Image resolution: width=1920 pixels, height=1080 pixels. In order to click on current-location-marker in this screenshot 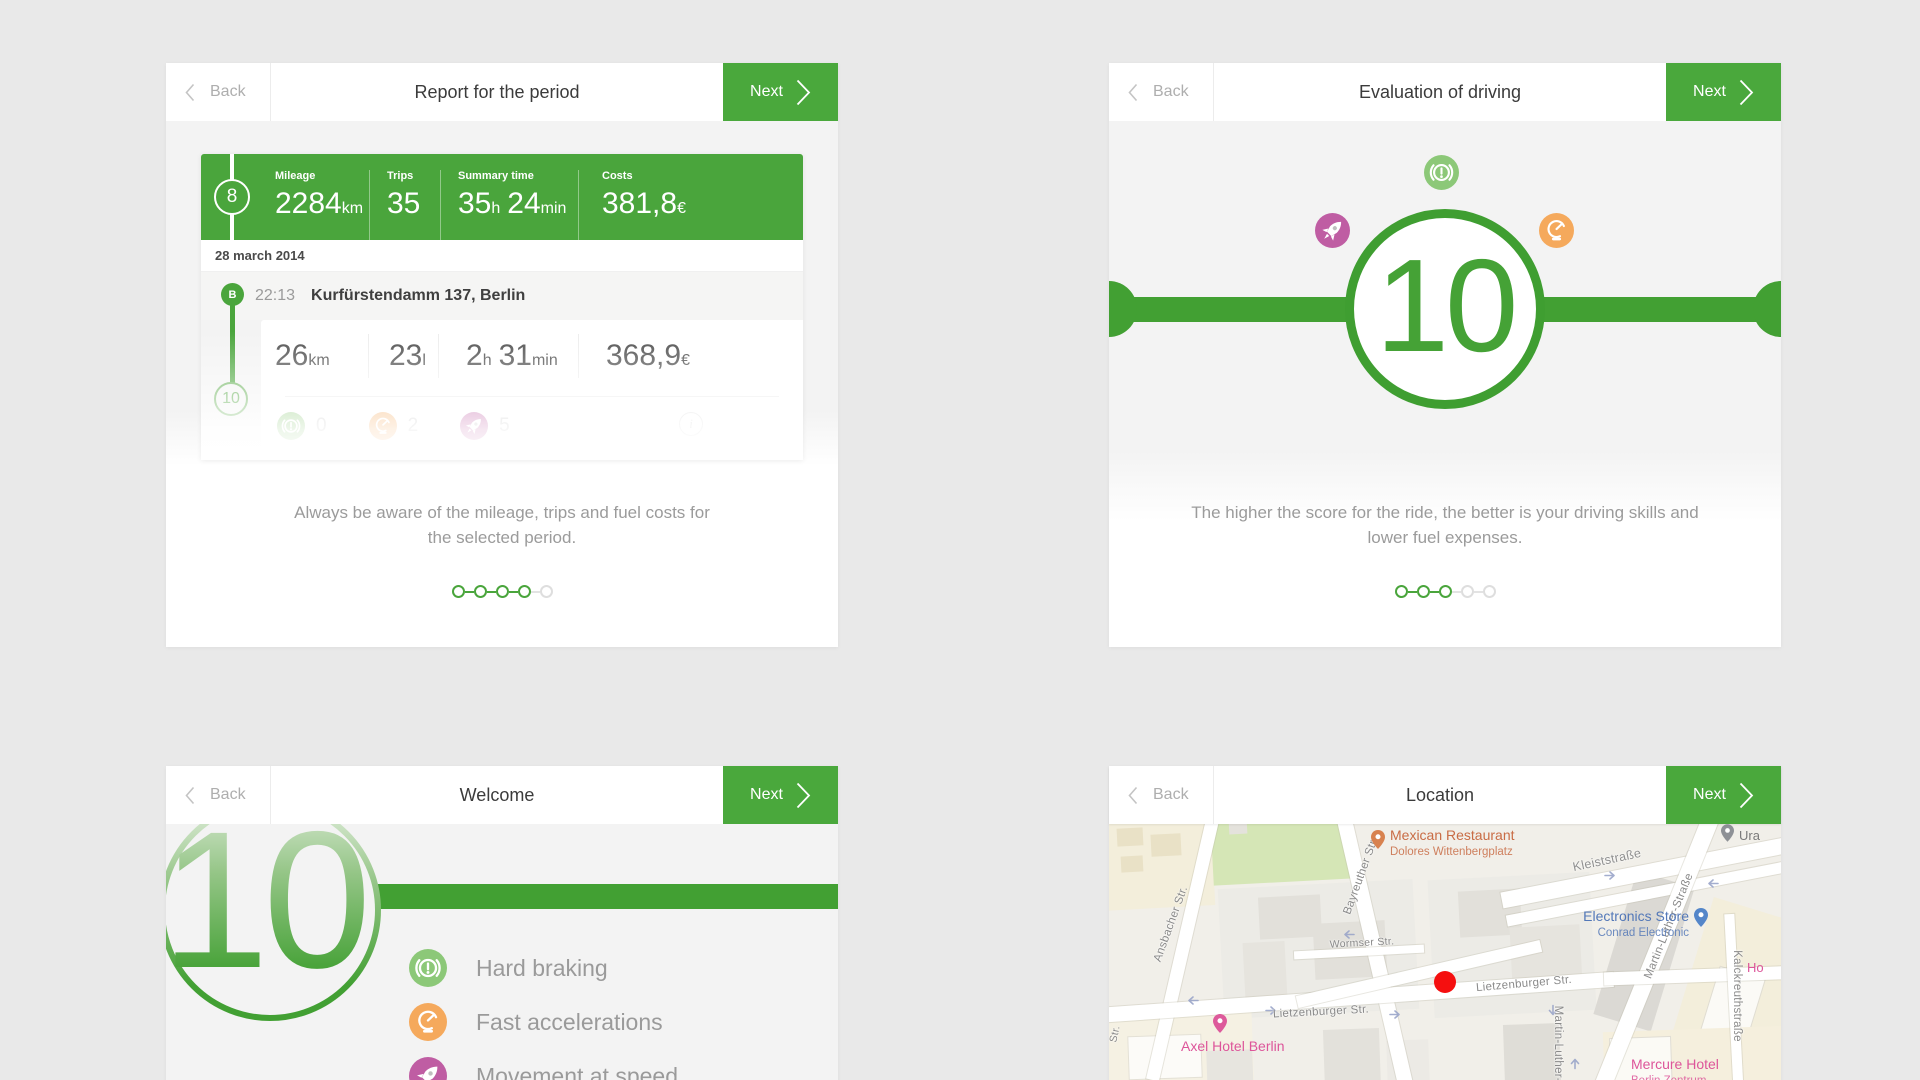, I will do `click(1445, 982)`.